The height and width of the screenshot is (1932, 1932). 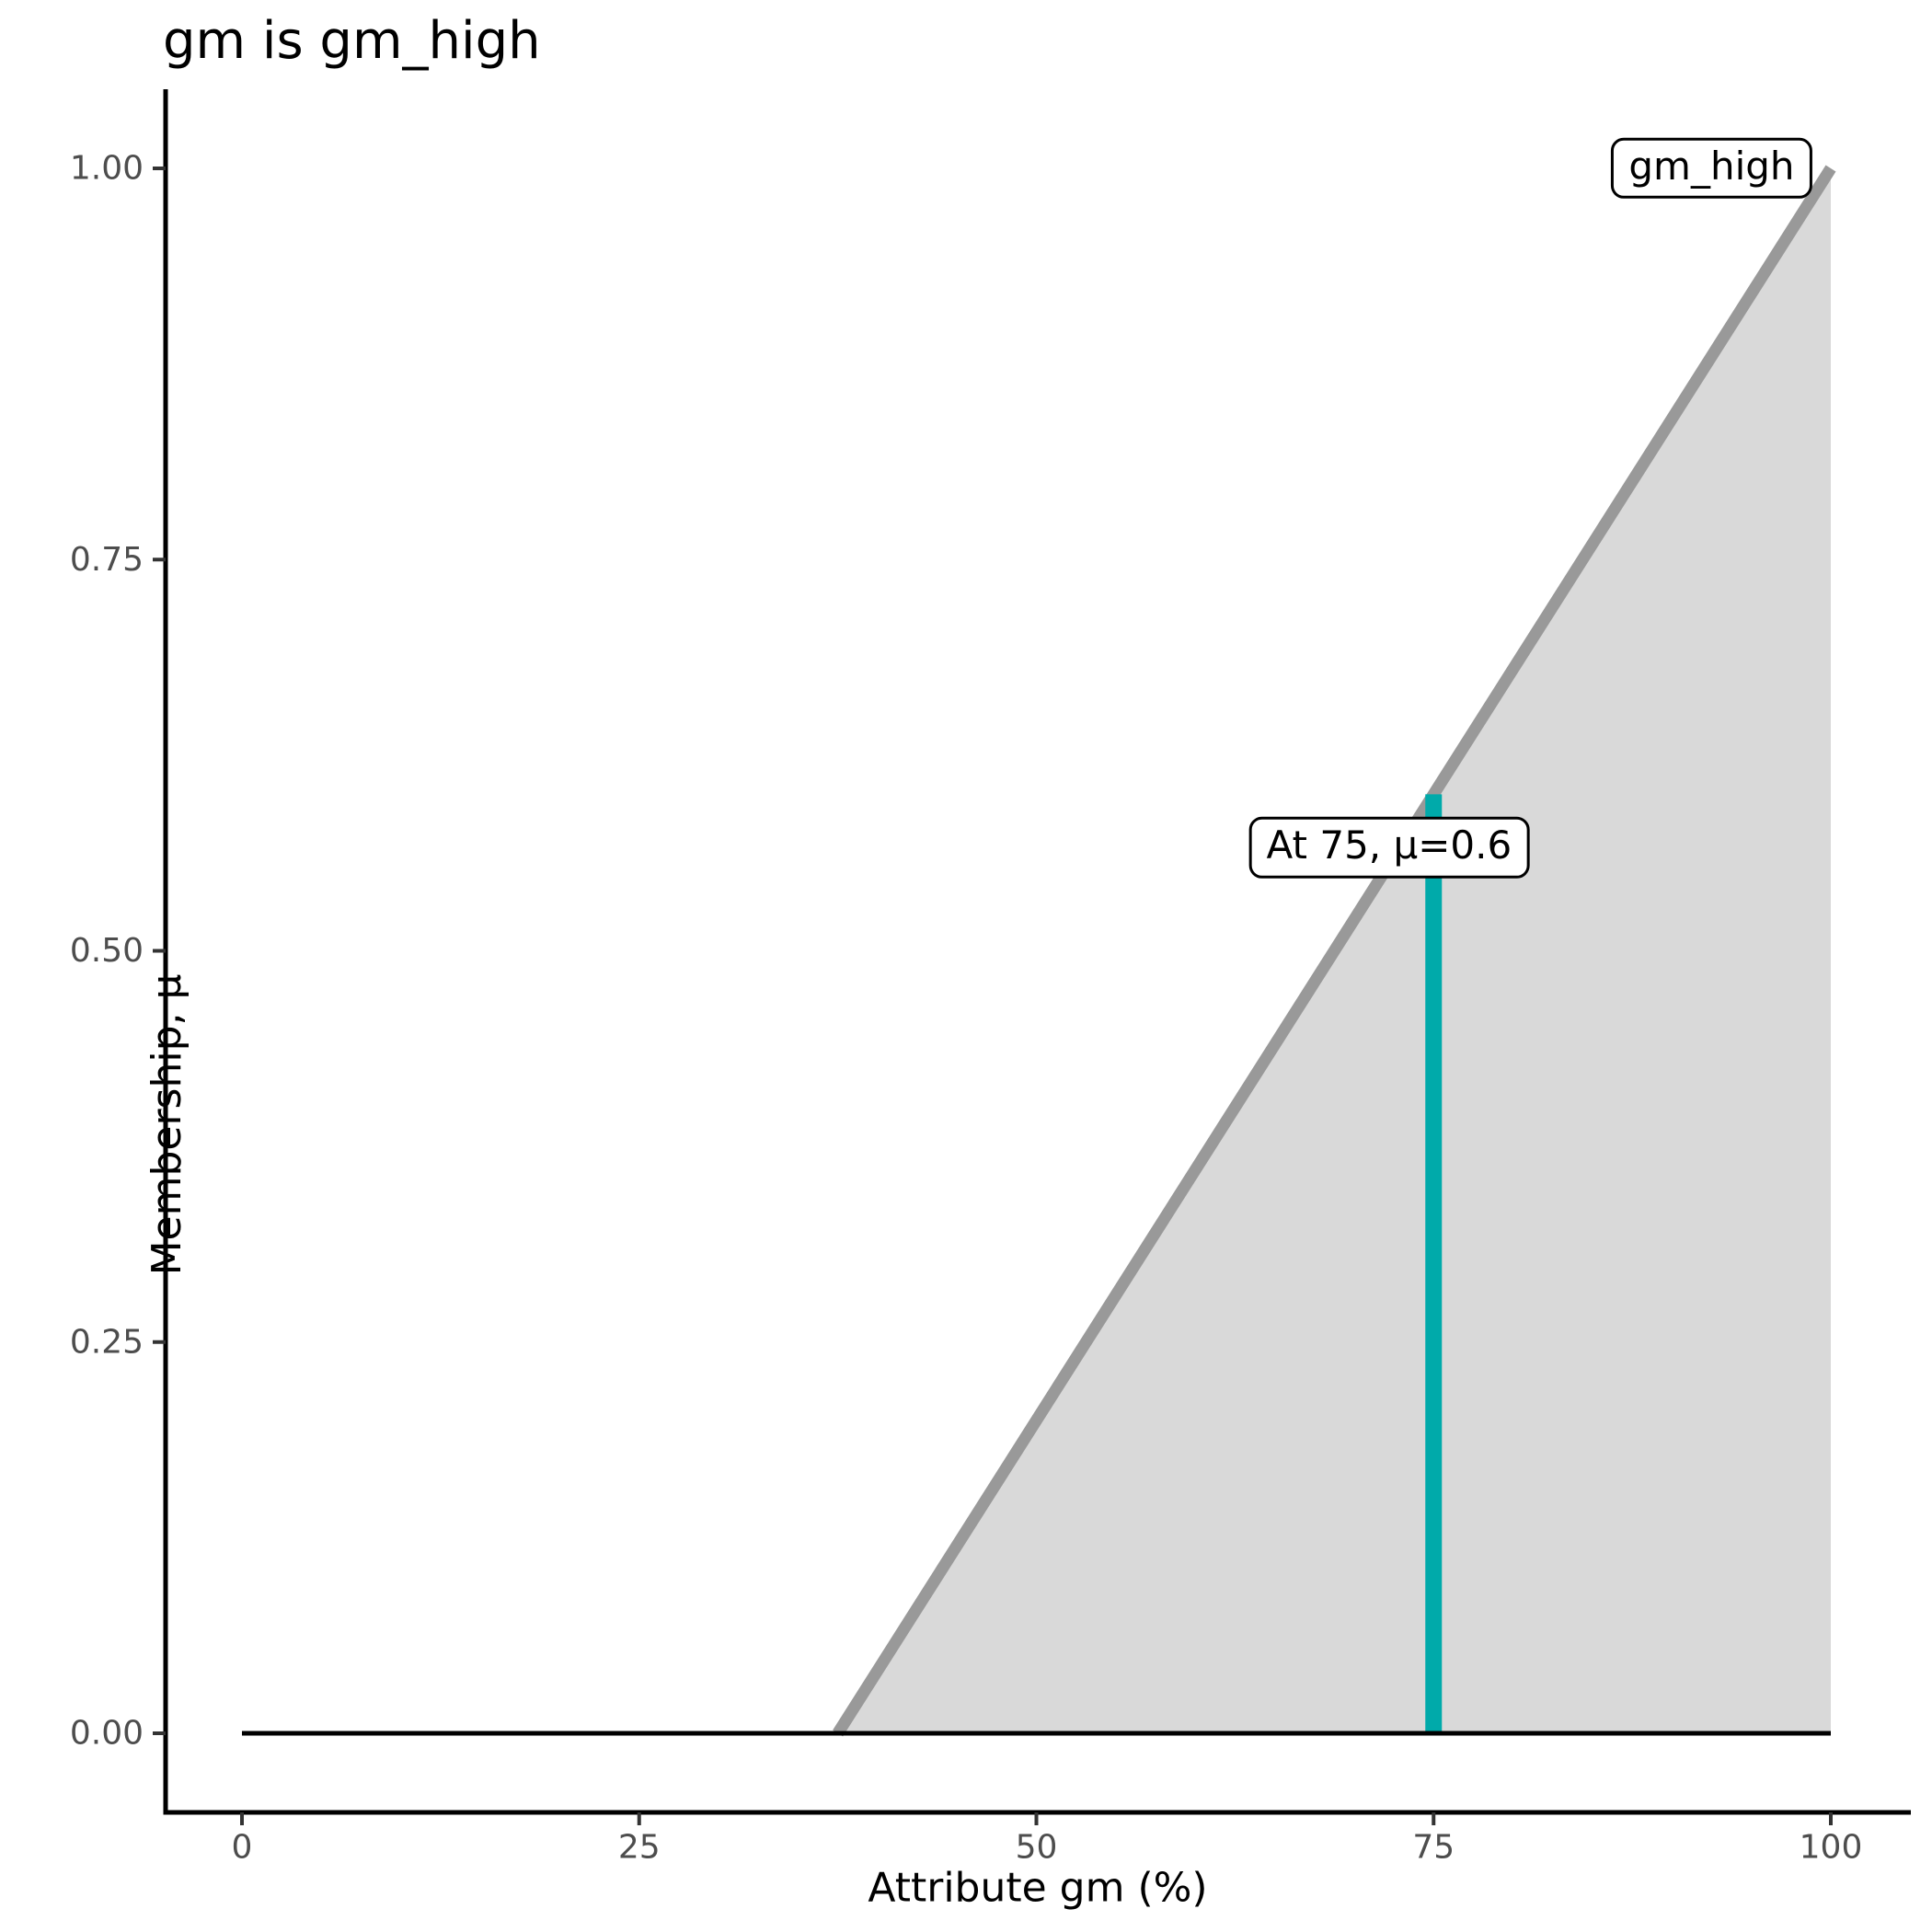 I want to click on activation-label: At 75, μ=0.6, so click(x=1389, y=848).